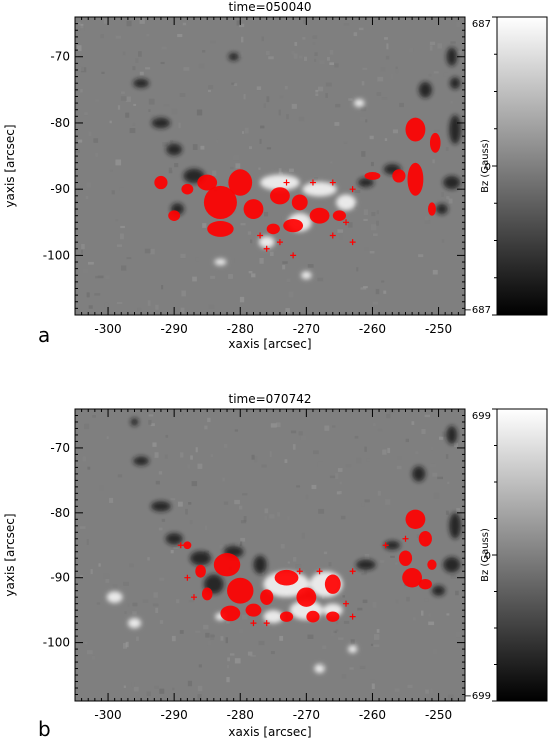 The width and height of the screenshot is (549, 747). I want to click on y-tick-label: -80, so click(60, 513).